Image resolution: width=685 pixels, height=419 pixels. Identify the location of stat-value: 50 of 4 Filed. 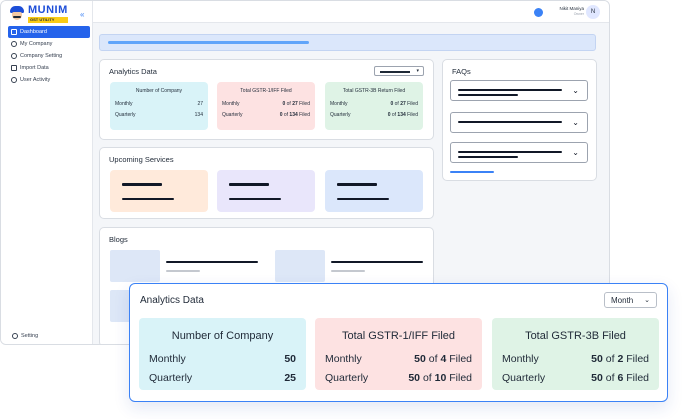
(443, 359).